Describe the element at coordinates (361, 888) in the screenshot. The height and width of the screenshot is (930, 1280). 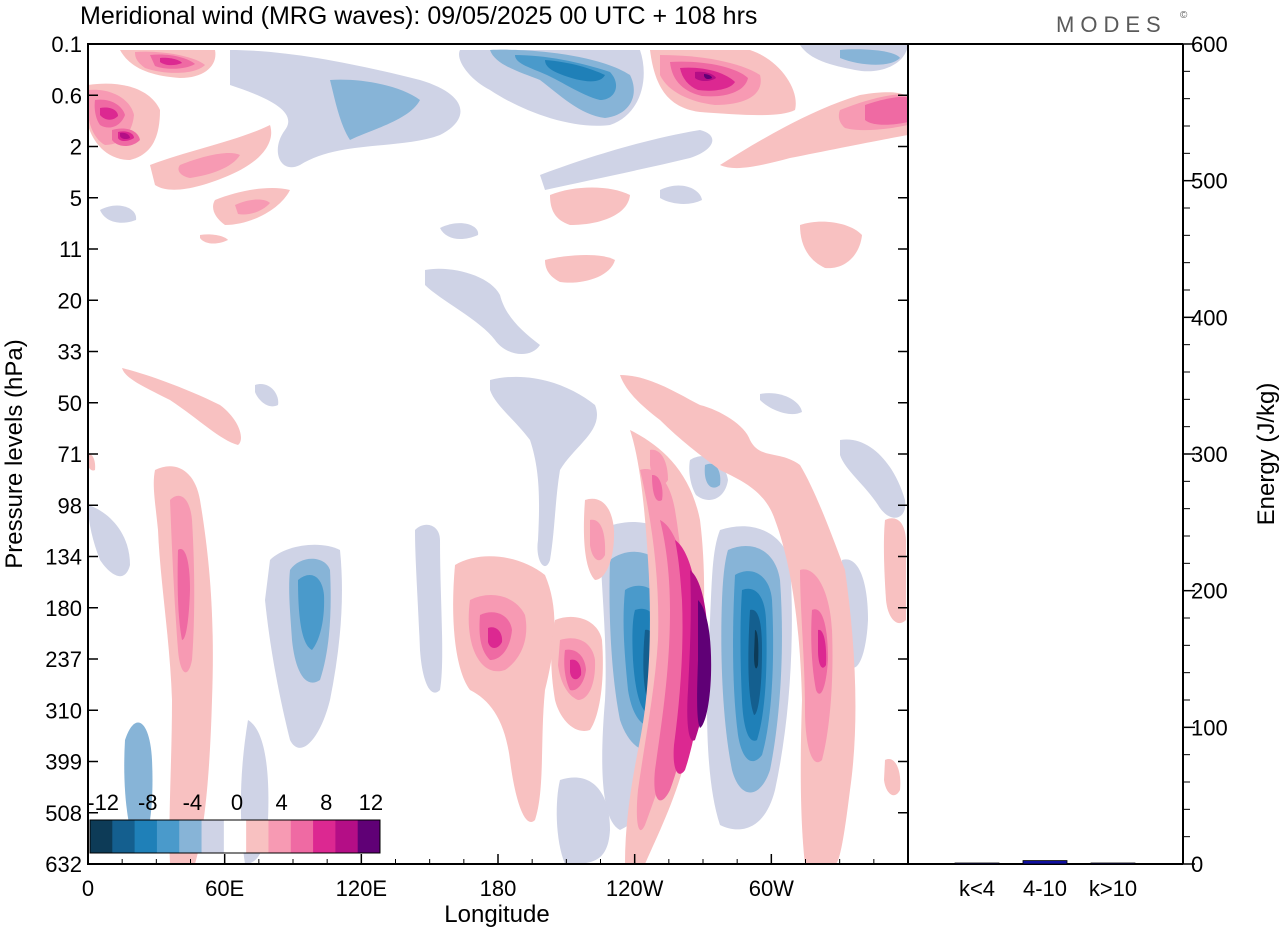
I see `x-tick-label: 120E` at that location.